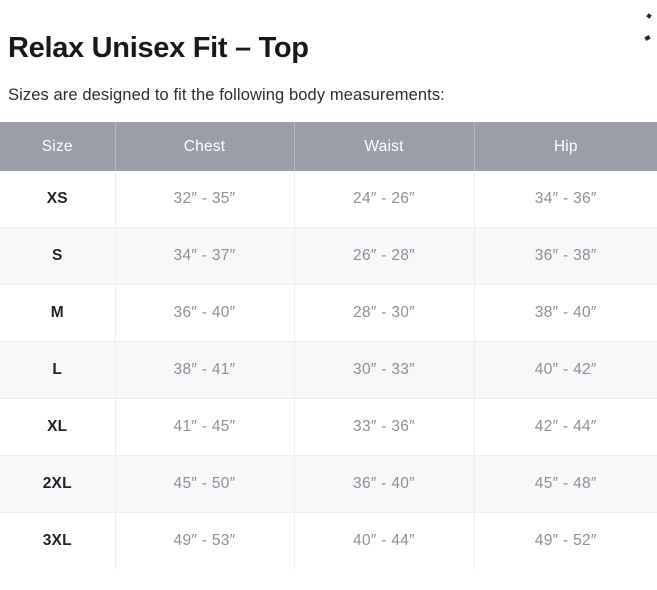  Describe the element at coordinates (384, 256) in the screenshot. I see `cell-waist: 26″ - 28″` at that location.